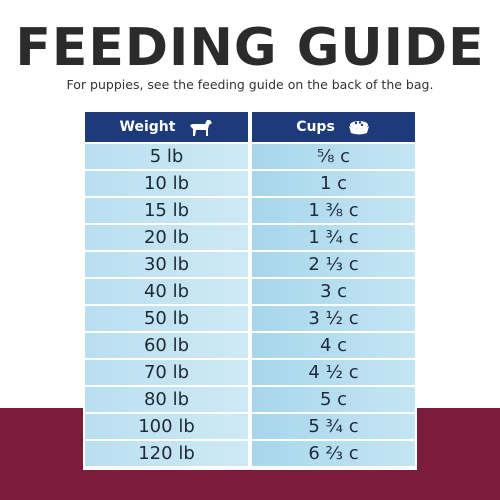 The height and width of the screenshot is (500, 500). What do you see at coordinates (166, 156) in the screenshot?
I see `weight-cell: 5 lb` at bounding box center [166, 156].